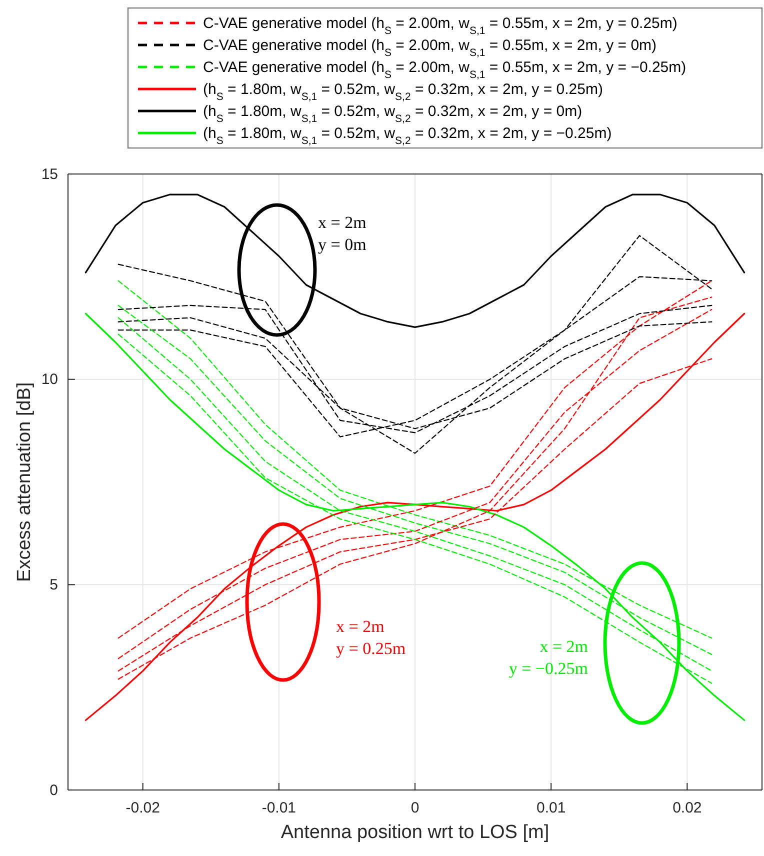 This screenshot has height=856, width=764. Describe the element at coordinates (24, 482) in the screenshot. I see `y-axis-title: Excess attenuation [dB]` at that location.